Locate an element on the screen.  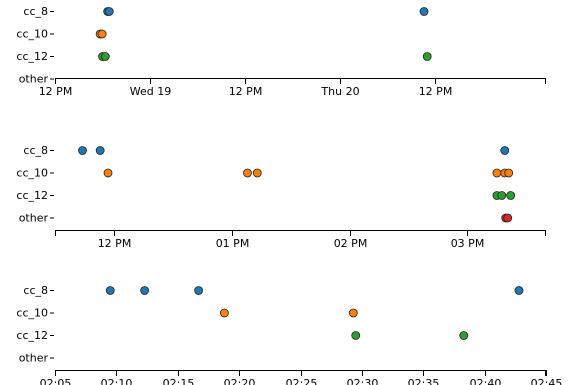
x-tick-label: 02:40 is located at coordinates (486, 381).